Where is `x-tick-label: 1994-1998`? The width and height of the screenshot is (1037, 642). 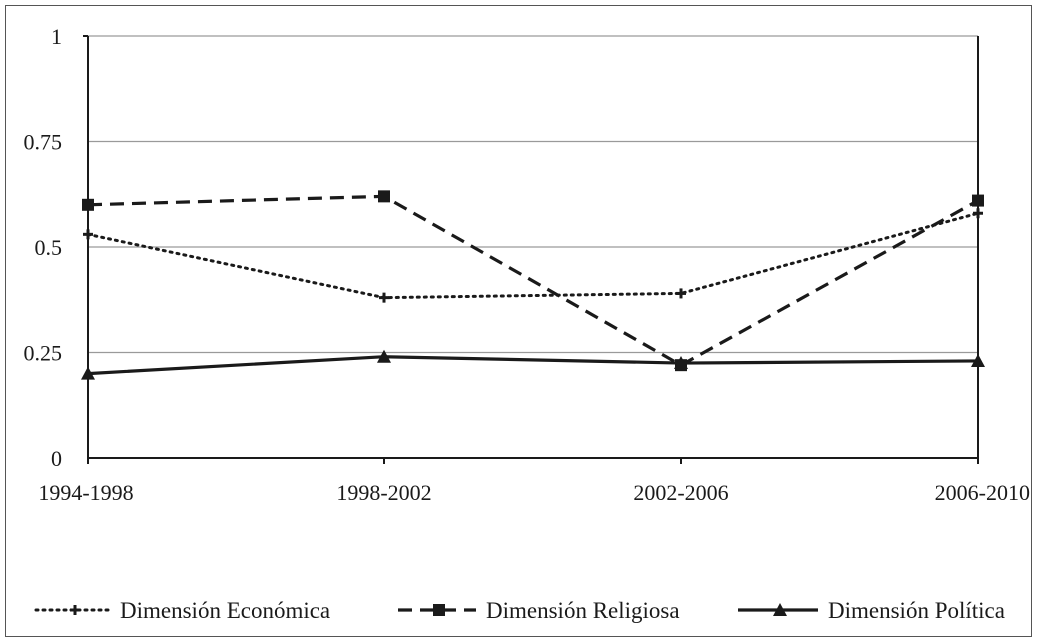 x-tick-label: 1994-1998 is located at coordinates (85, 492).